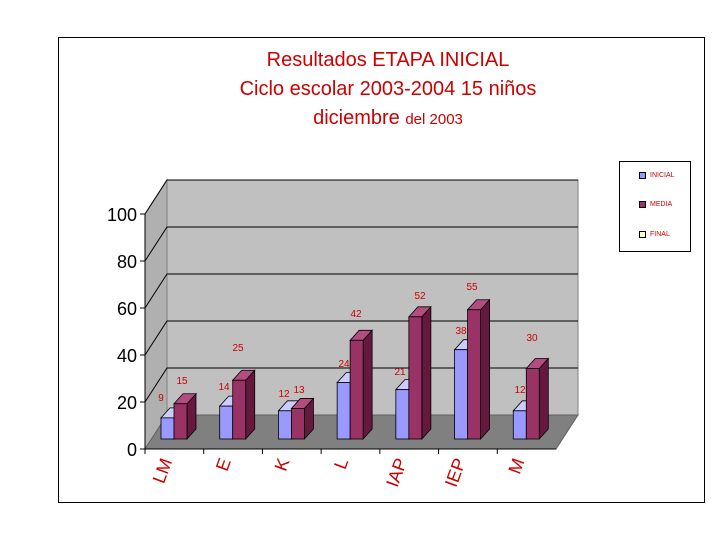  I want to click on legend-swatch-final, so click(642, 234).